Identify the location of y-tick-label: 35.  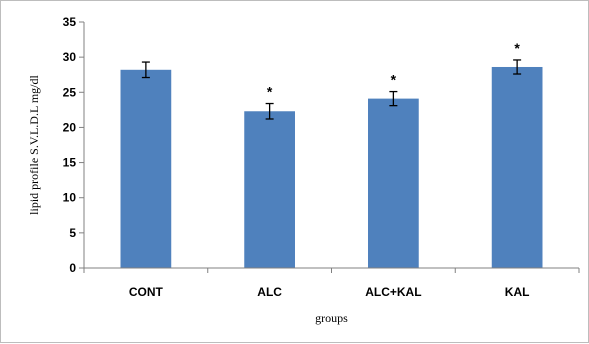
(70, 22).